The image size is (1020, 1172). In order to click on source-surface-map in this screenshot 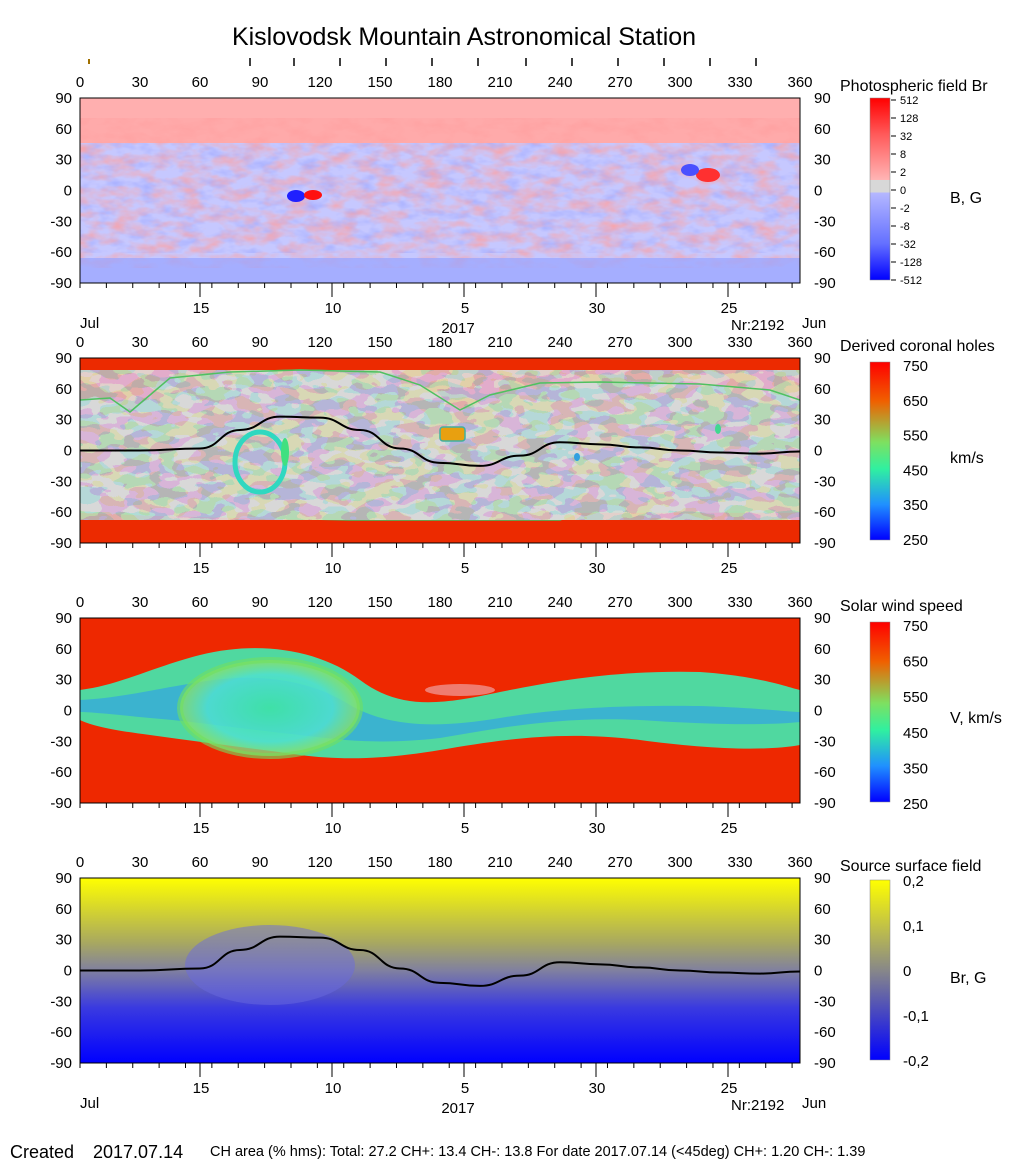, I will do `click(440, 970)`.